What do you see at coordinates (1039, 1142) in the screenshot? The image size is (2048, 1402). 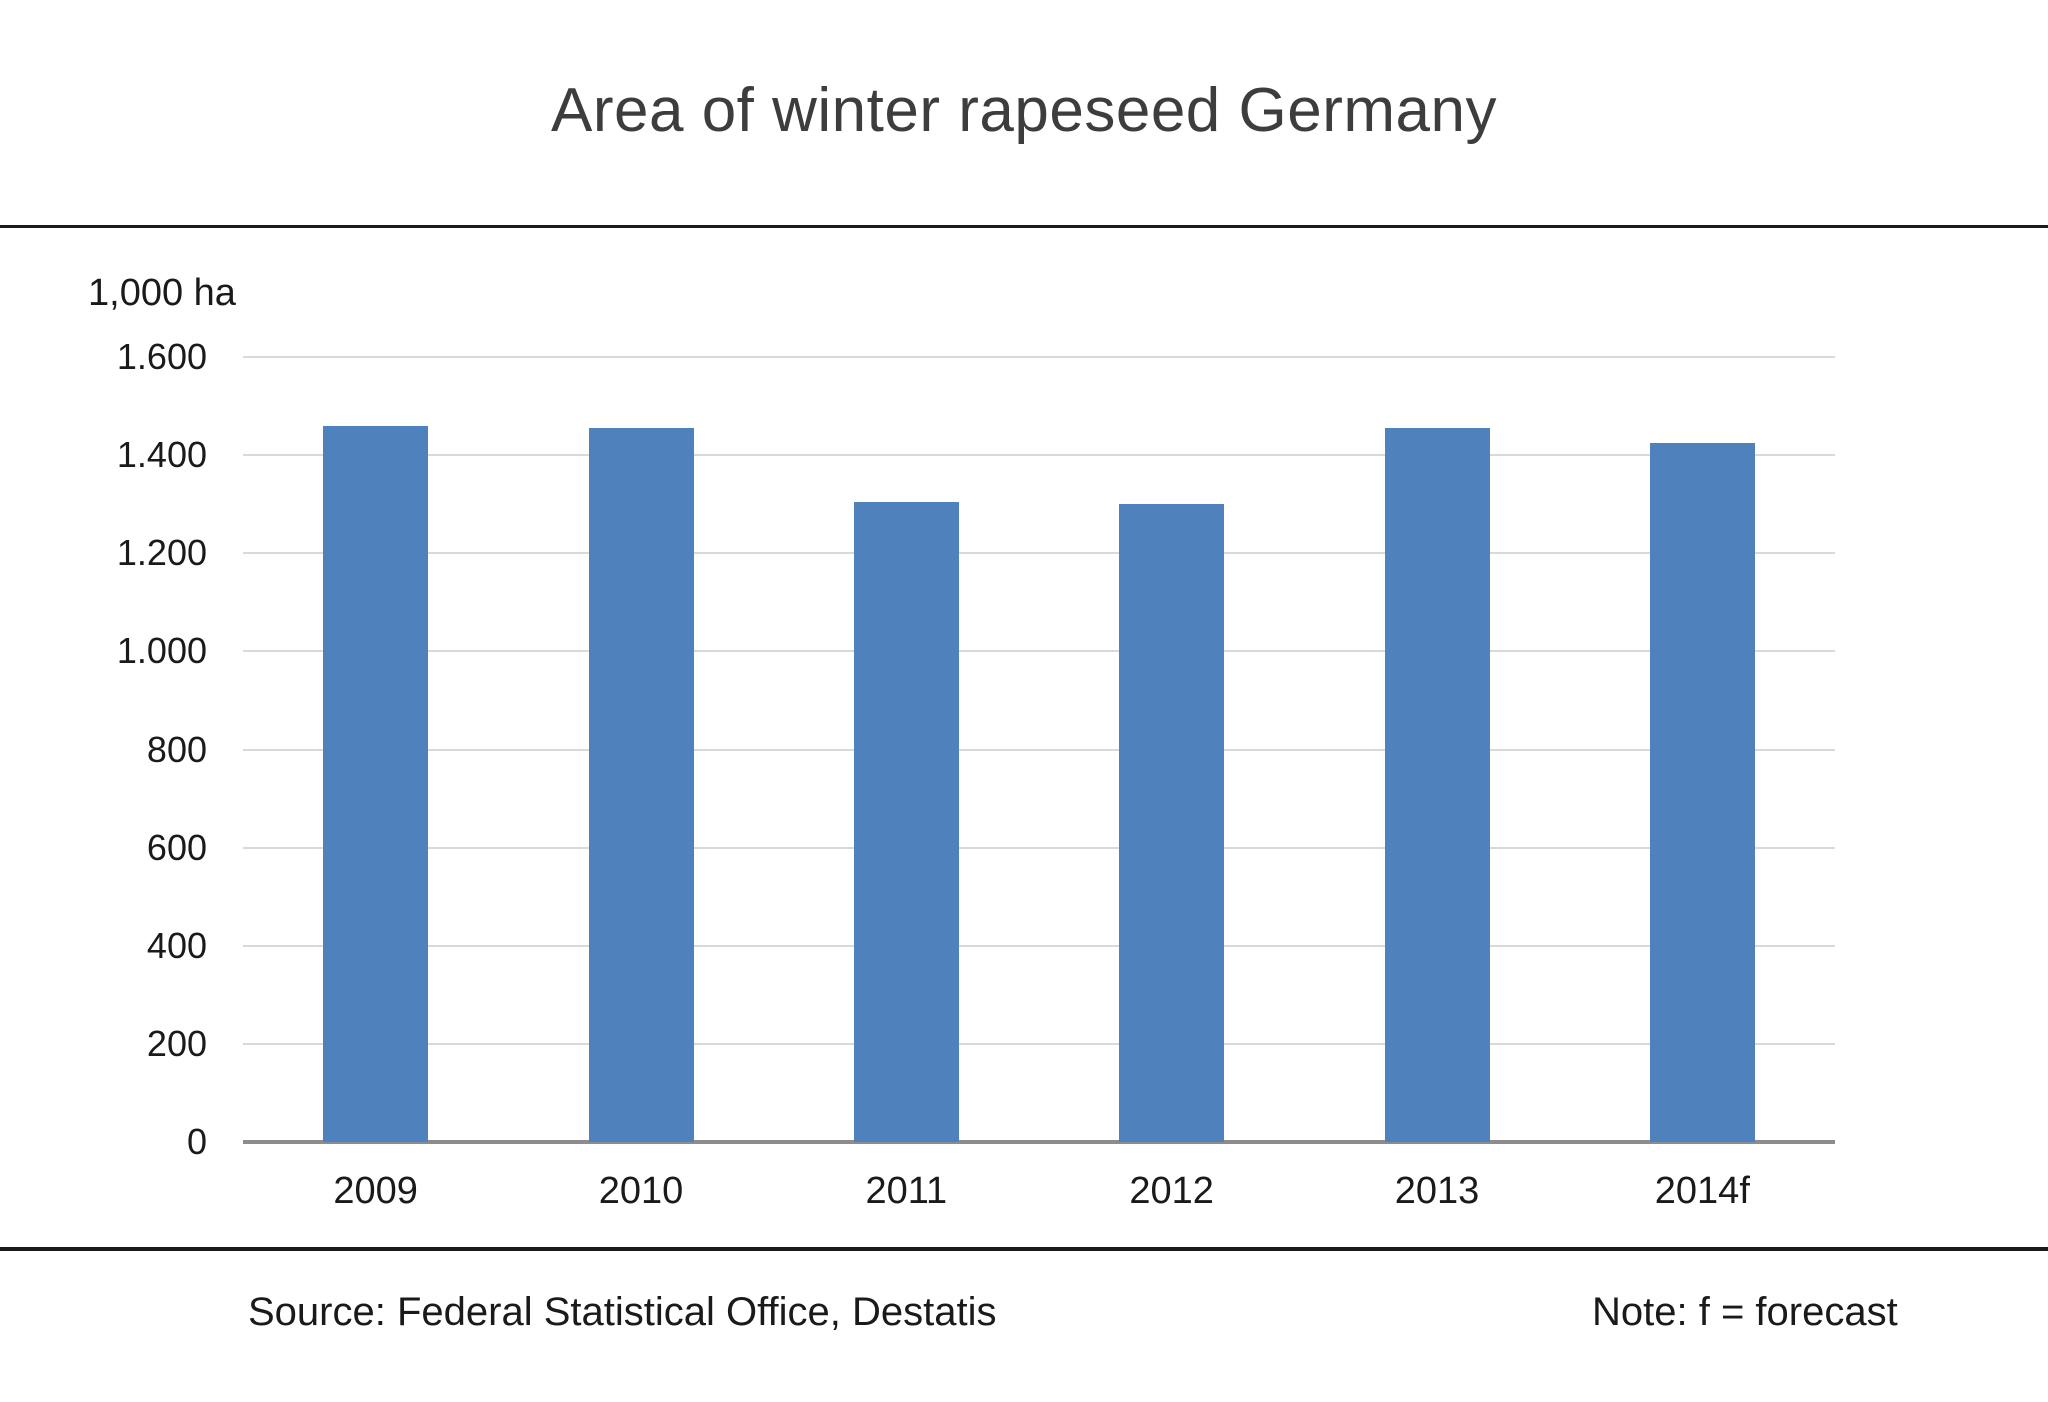 I see `x-axis-line` at bounding box center [1039, 1142].